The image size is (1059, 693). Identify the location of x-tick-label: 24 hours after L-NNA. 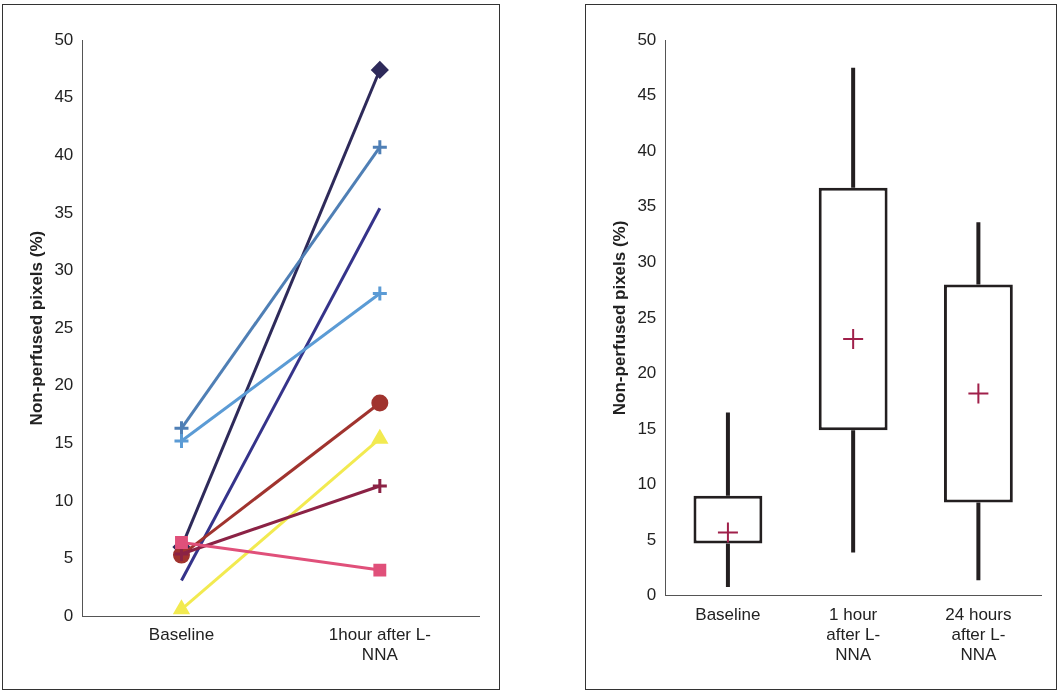
(978, 634).